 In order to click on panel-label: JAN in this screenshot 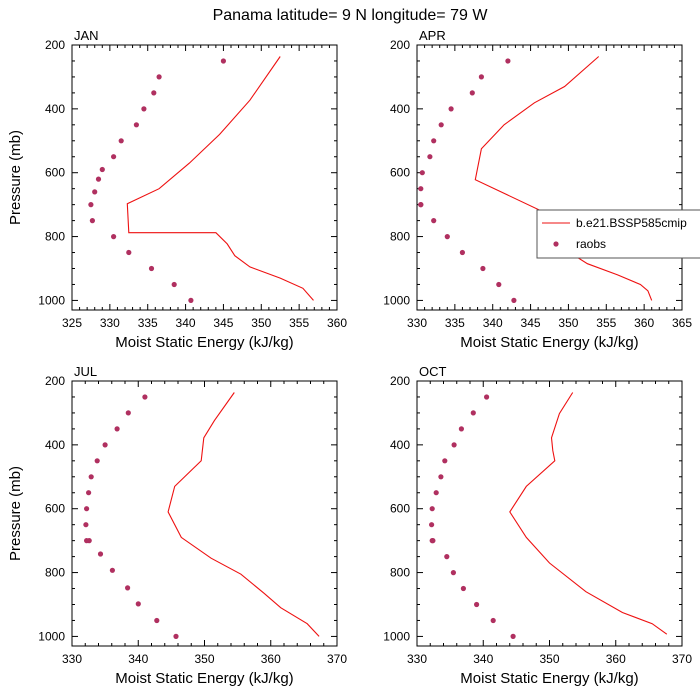, I will do `click(86, 35)`.